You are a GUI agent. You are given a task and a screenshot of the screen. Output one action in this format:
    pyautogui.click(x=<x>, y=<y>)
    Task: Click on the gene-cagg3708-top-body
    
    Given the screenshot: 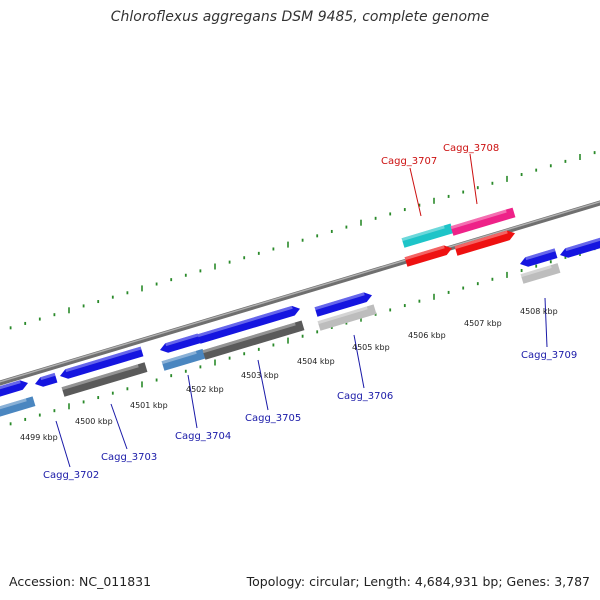 What is the action you would take?
    pyautogui.click(x=483, y=221)
    